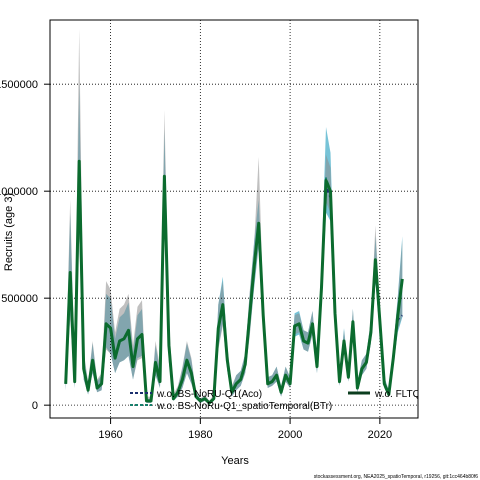 This screenshot has height=480, width=480. What do you see at coordinates (290, 435) in the screenshot?
I see `x-tick-label-2: 2000` at bounding box center [290, 435].